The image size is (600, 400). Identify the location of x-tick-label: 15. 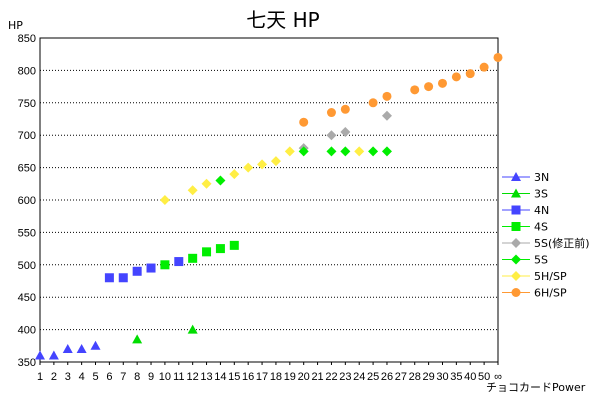
(234, 377).